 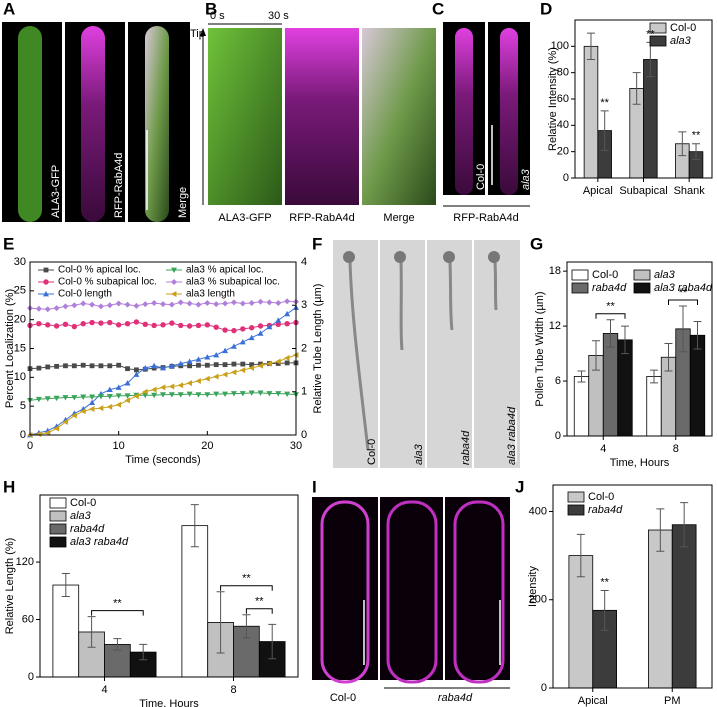 What do you see at coordinates (558, 381) in the screenshot?
I see `y-tick-label: 6` at bounding box center [558, 381].